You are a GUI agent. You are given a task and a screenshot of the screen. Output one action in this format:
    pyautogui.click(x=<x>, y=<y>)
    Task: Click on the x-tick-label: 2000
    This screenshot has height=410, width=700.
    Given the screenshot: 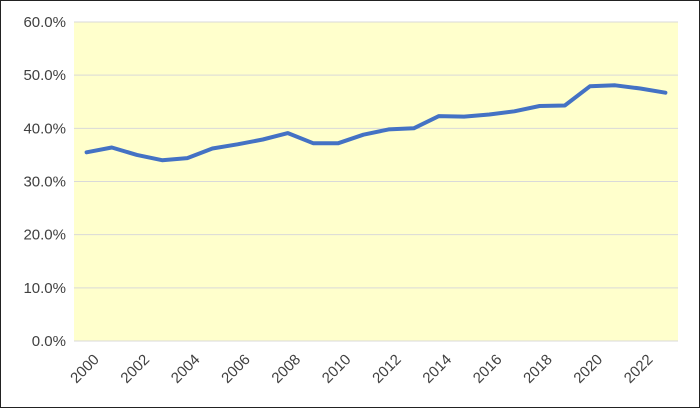 What is the action you would take?
    pyautogui.click(x=85, y=369)
    